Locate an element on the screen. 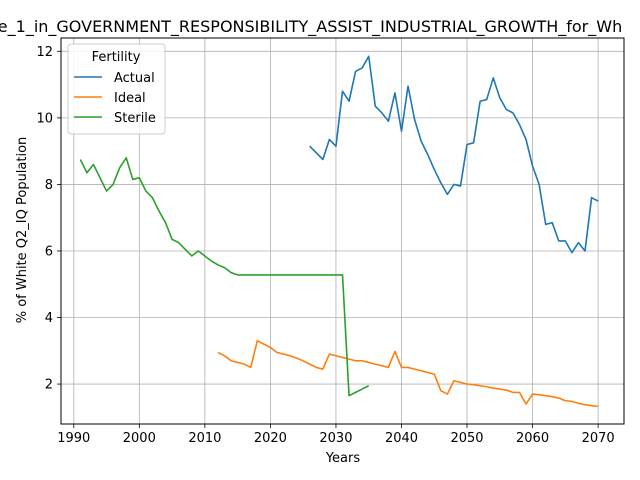  x-tick-label: 2050 is located at coordinates (466, 438).